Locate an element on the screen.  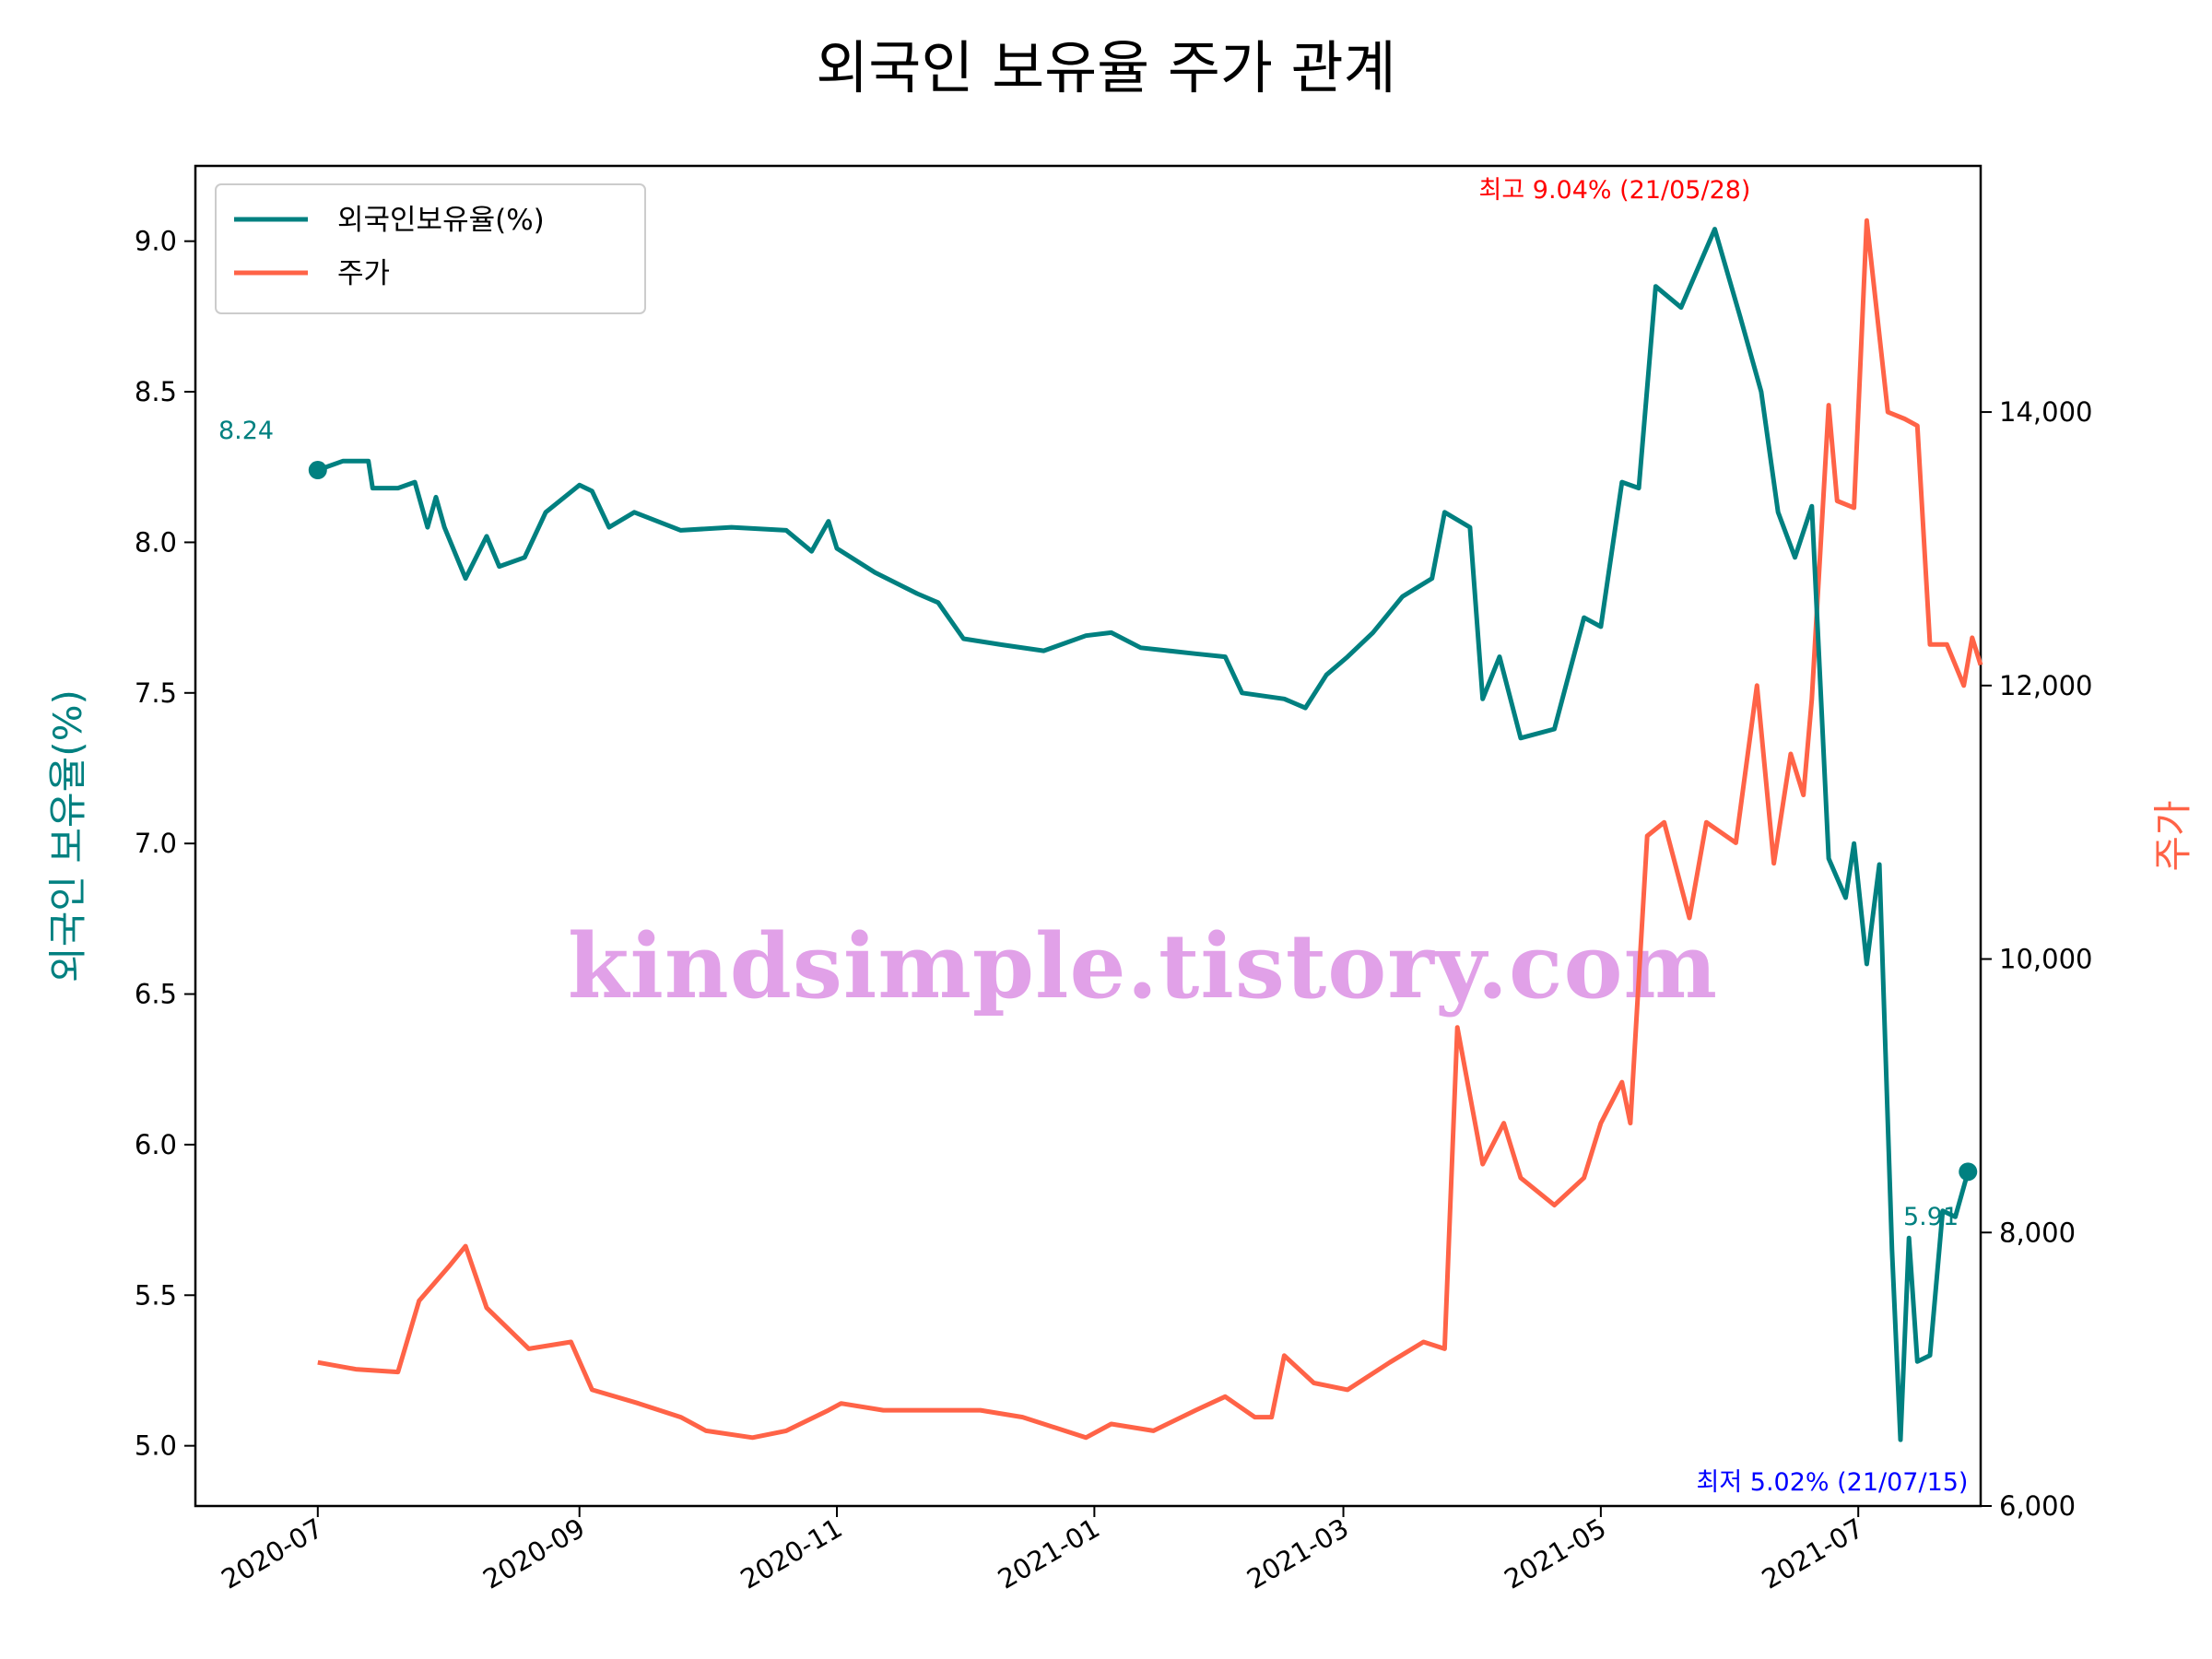
x-tick-label: 2020-07 is located at coordinates (272, 1553).